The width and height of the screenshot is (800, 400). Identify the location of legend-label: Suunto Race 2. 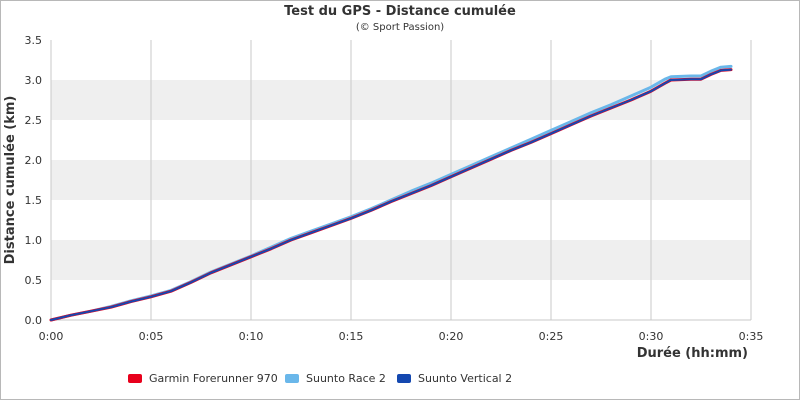
(346, 378).